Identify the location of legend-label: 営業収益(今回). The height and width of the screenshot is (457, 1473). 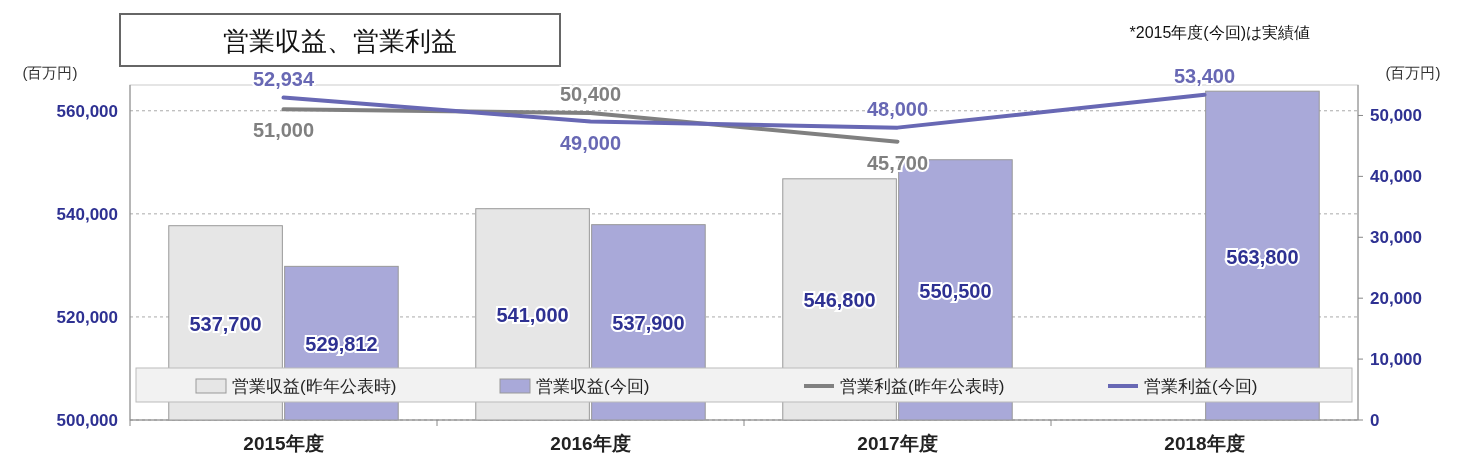
(593, 386).